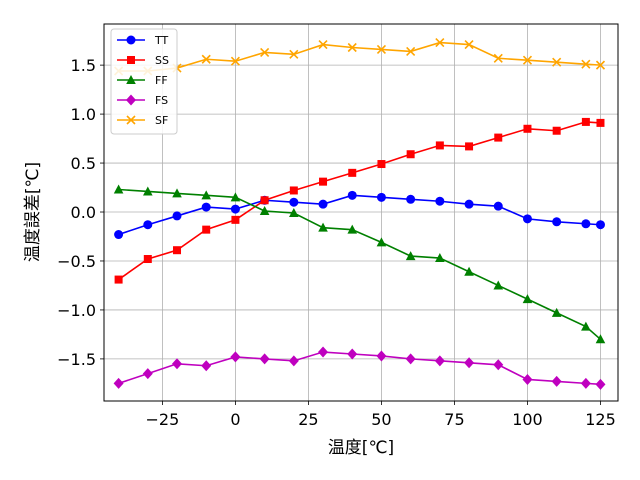  Describe the element at coordinates (142, 100) in the screenshot. I see `legend-item-fs: FS` at that location.